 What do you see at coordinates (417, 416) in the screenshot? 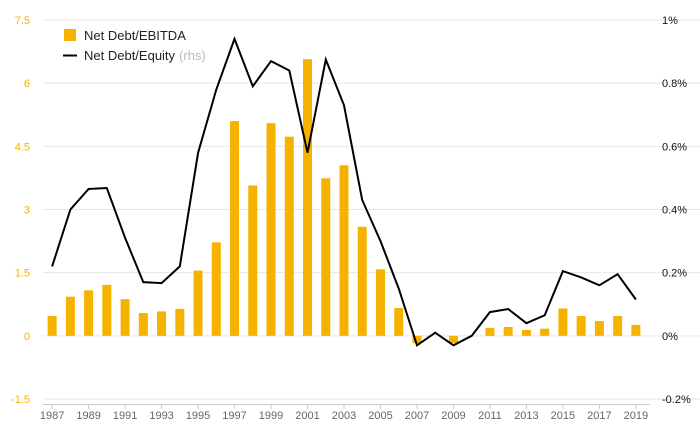
I see `x-tick-label: 2007` at bounding box center [417, 416].